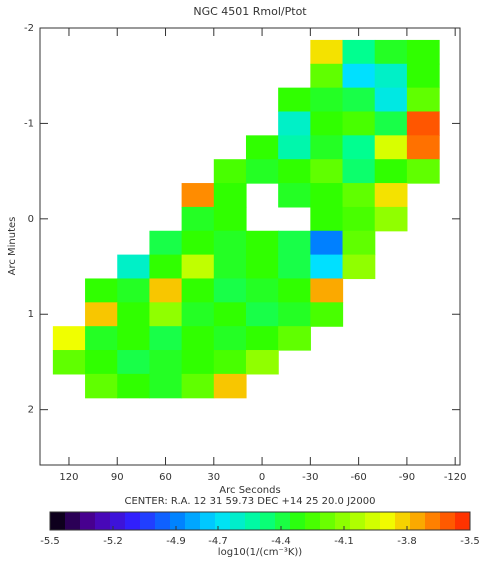 Image resolution: width=491 pixels, height=573 pixels. I want to click on colorbar-tick-label: -4.4, so click(281, 541).